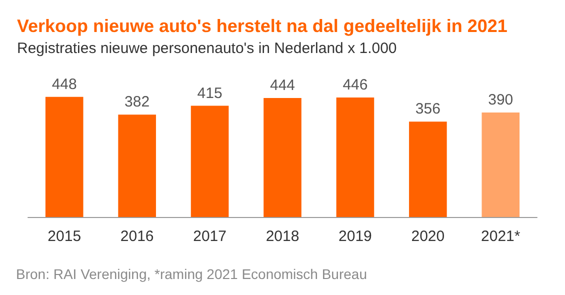  Describe the element at coordinates (65, 236) in the screenshot. I see `x-tick-label: 2015` at that location.